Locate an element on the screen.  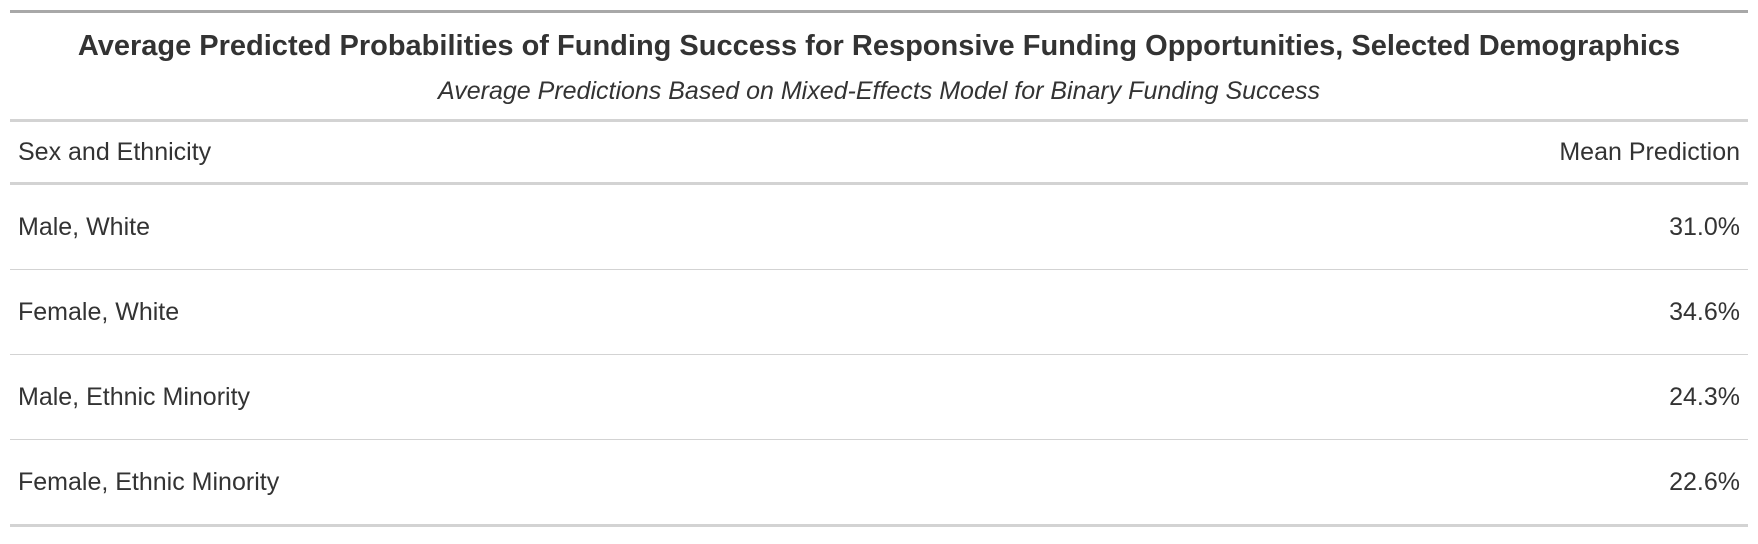
header-rule is located at coordinates (879, 120).